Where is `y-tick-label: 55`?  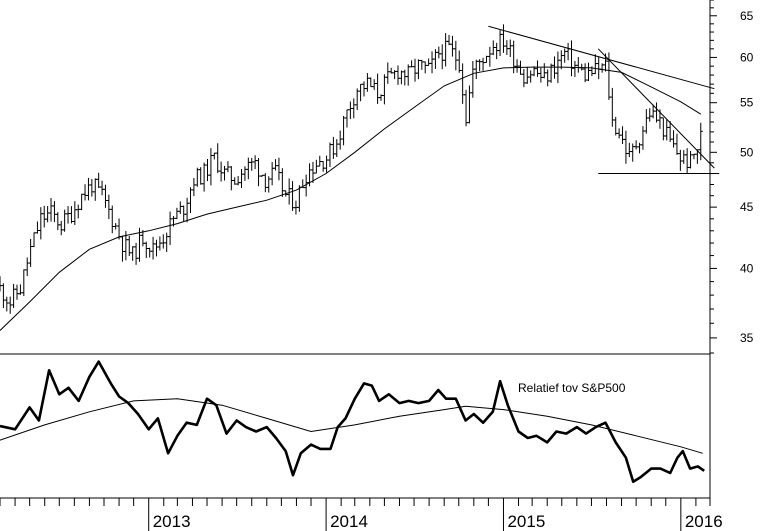
y-tick-label: 55 is located at coordinates (747, 103).